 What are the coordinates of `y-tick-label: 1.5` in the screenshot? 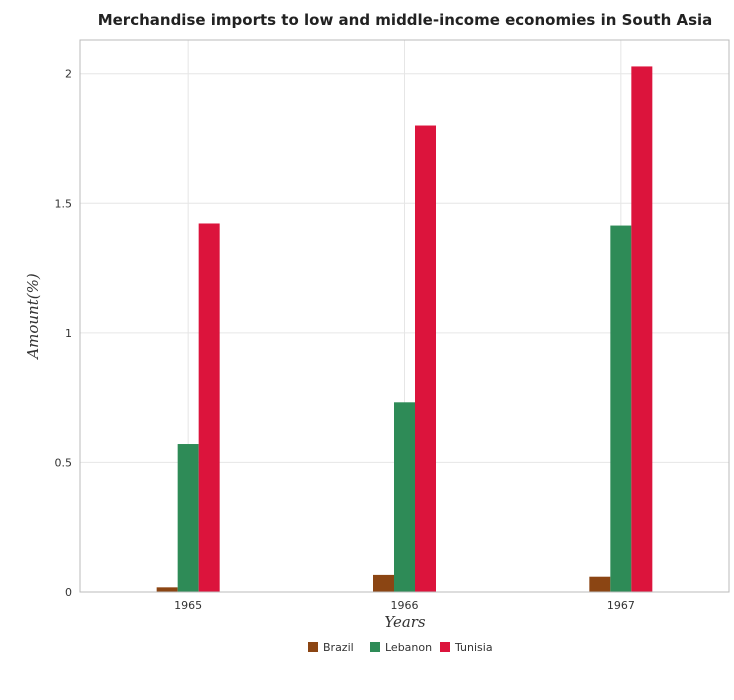 It's located at (64, 203).